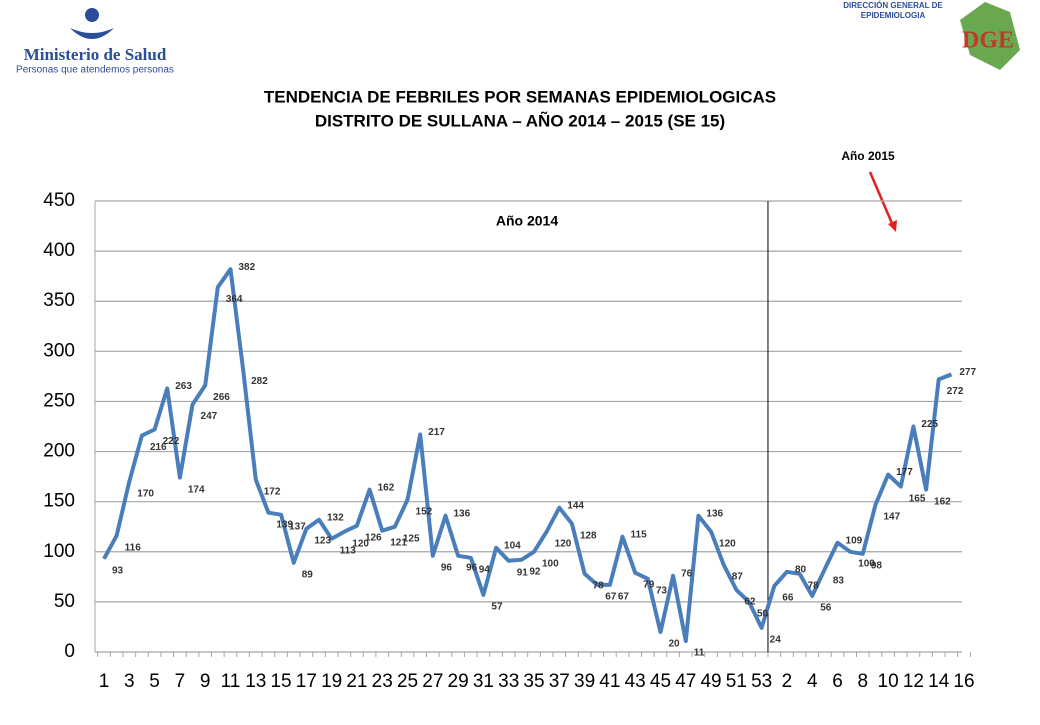 The image size is (1040, 725). Describe the element at coordinates (839, 580) in the screenshot. I see `data-label: 83` at that location.